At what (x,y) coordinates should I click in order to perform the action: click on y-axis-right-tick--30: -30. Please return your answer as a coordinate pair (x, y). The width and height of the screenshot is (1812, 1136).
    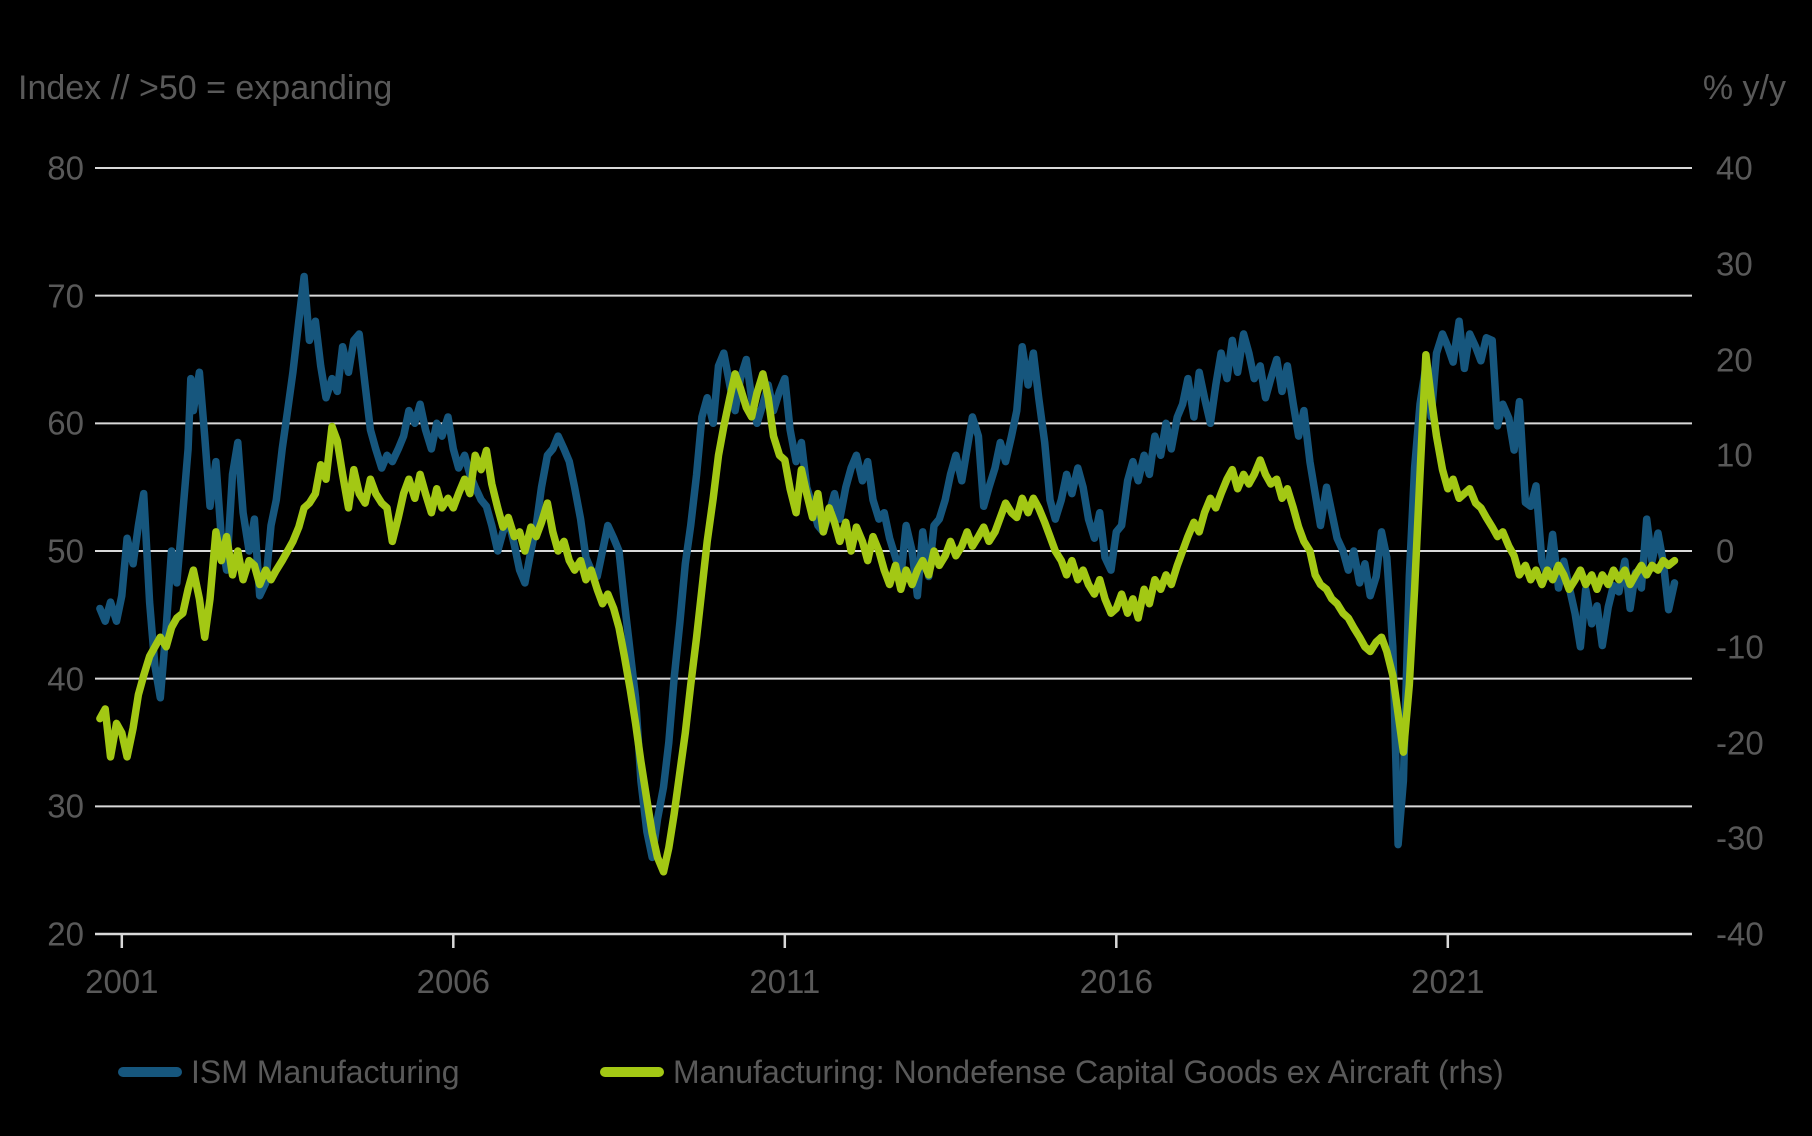
    Looking at the image, I should click on (1740, 838).